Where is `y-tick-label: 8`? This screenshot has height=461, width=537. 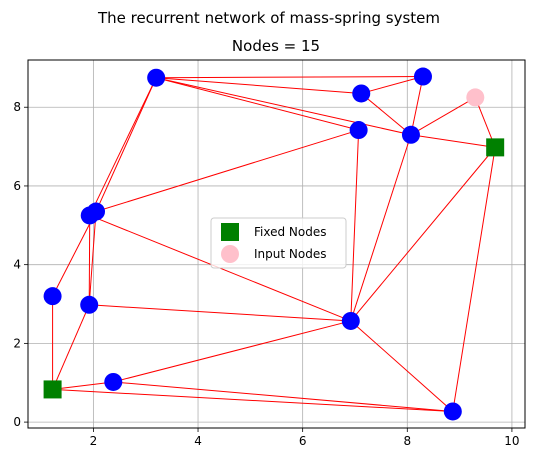 y-tick-label: 8 is located at coordinates (17, 107).